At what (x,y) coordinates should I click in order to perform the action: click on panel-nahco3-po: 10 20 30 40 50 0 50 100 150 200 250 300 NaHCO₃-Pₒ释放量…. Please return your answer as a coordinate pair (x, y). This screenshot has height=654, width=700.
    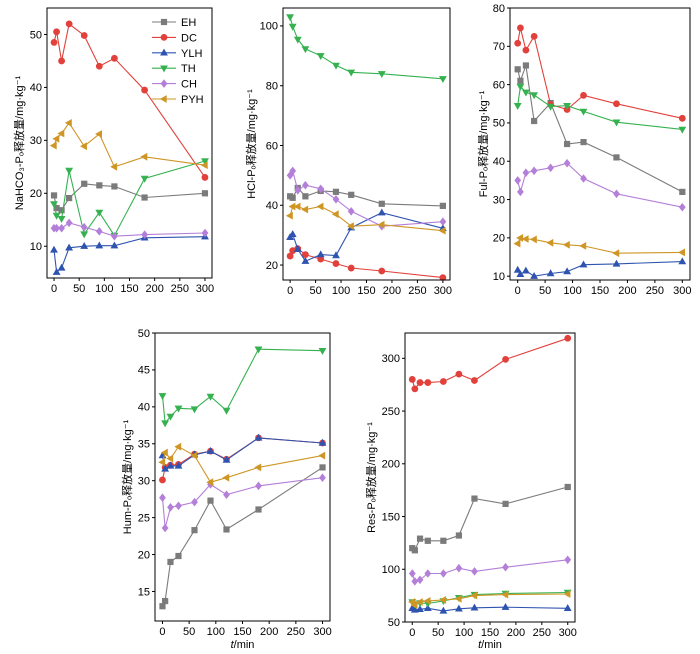
    Looking at the image, I should click on (113, 151).